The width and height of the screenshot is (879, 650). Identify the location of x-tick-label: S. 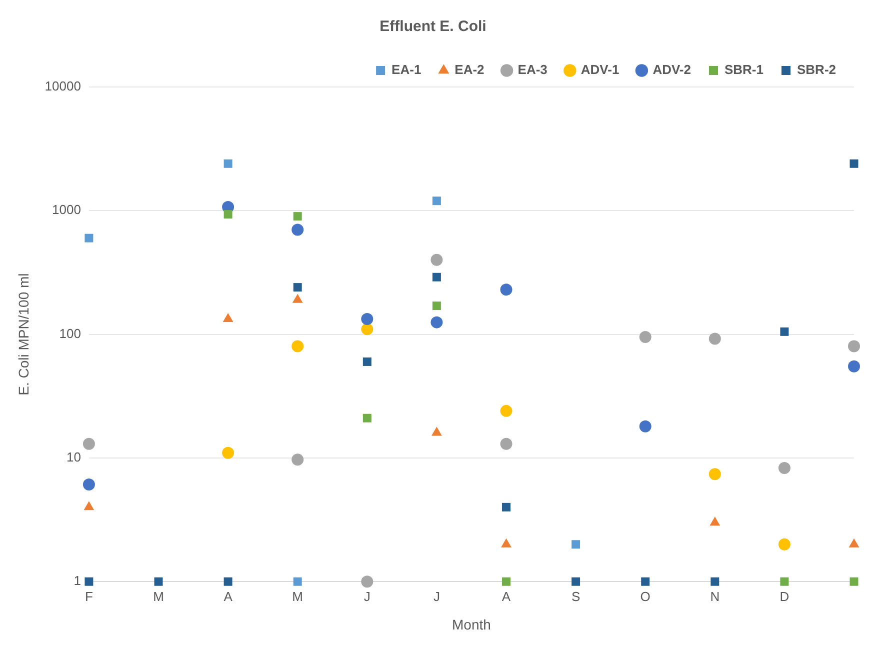
(575, 596).